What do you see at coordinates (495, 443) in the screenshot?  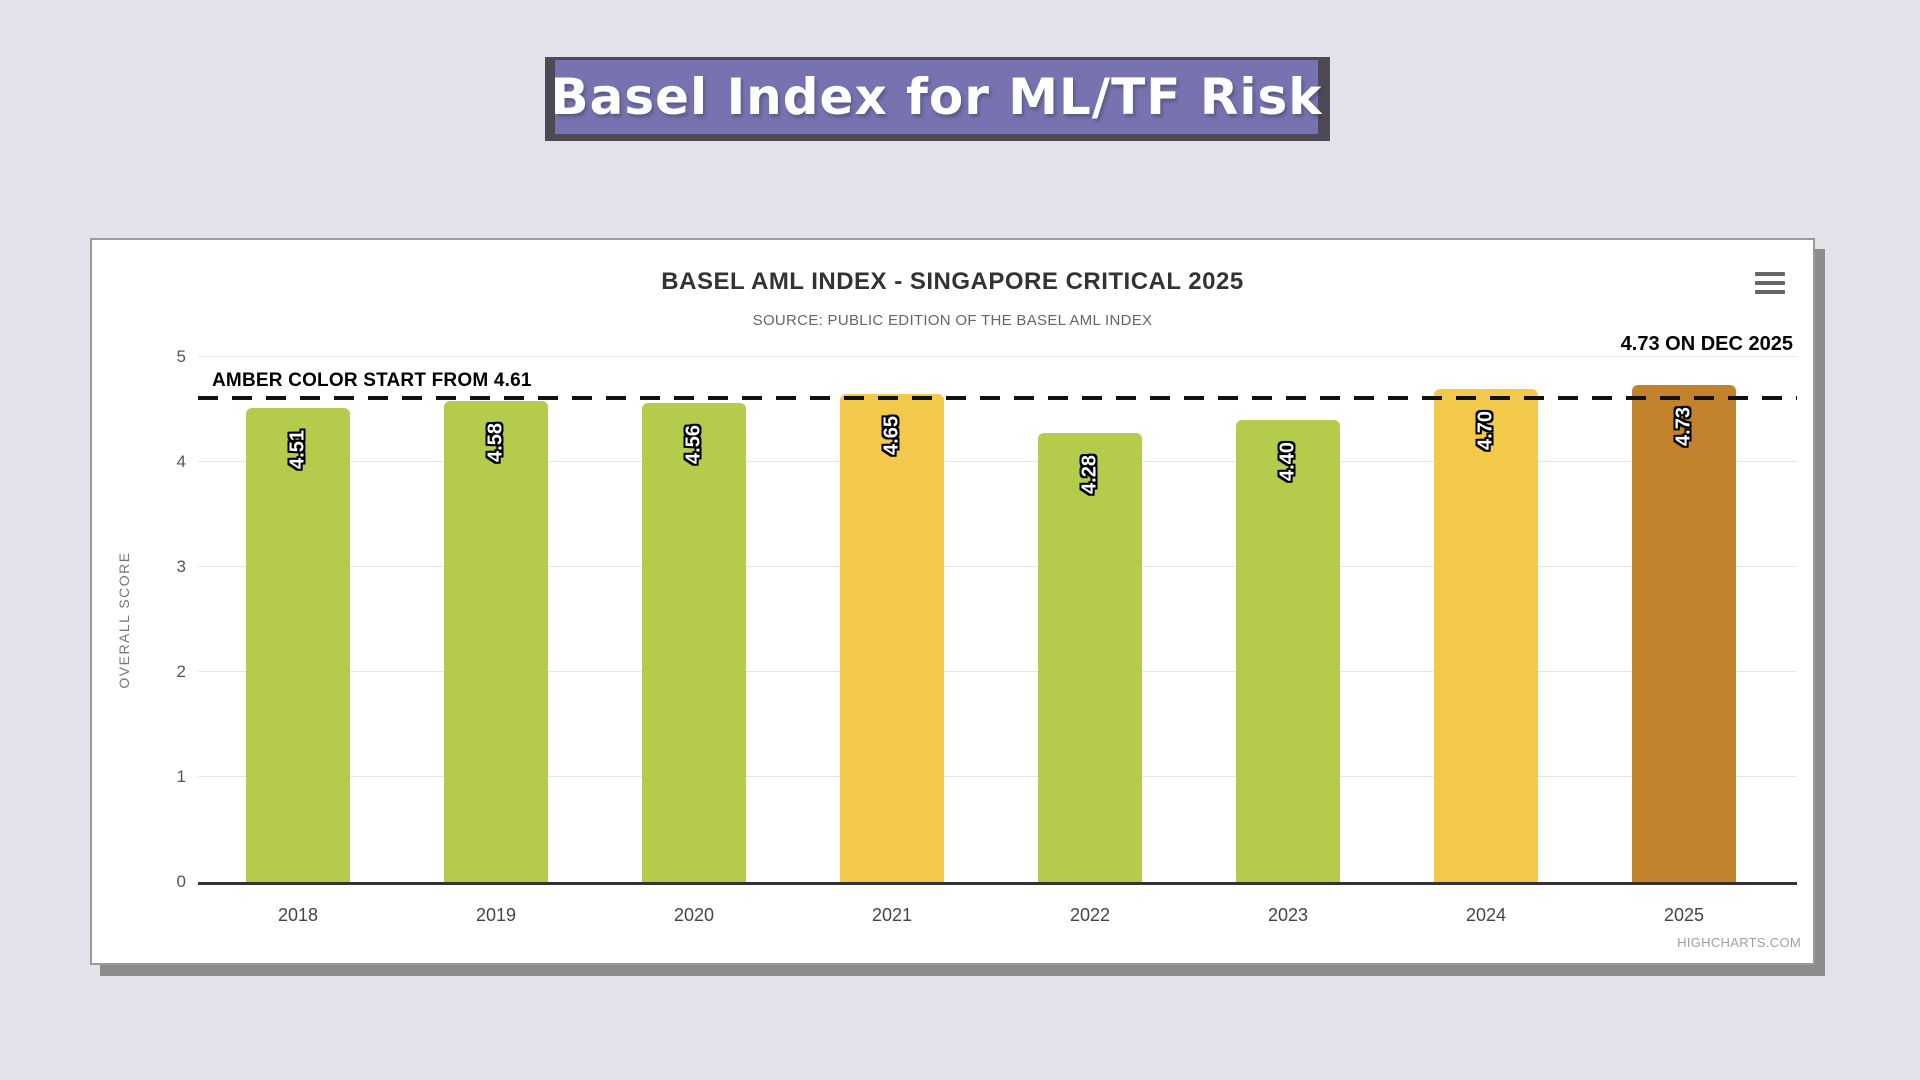 I see `bar-value-label: 4.58` at bounding box center [495, 443].